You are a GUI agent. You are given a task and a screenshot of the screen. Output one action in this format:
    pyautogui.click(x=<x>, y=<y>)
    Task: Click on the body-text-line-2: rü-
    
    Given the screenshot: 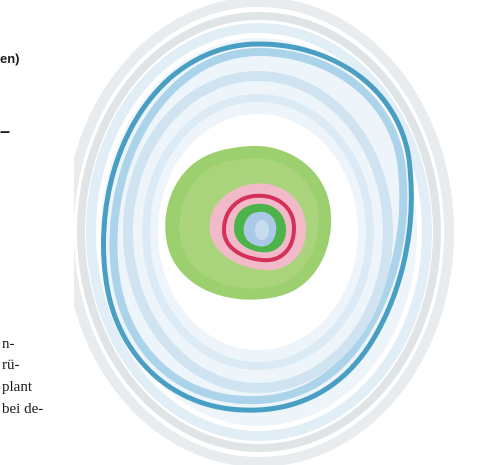 What is the action you would take?
    pyautogui.click(x=11, y=365)
    